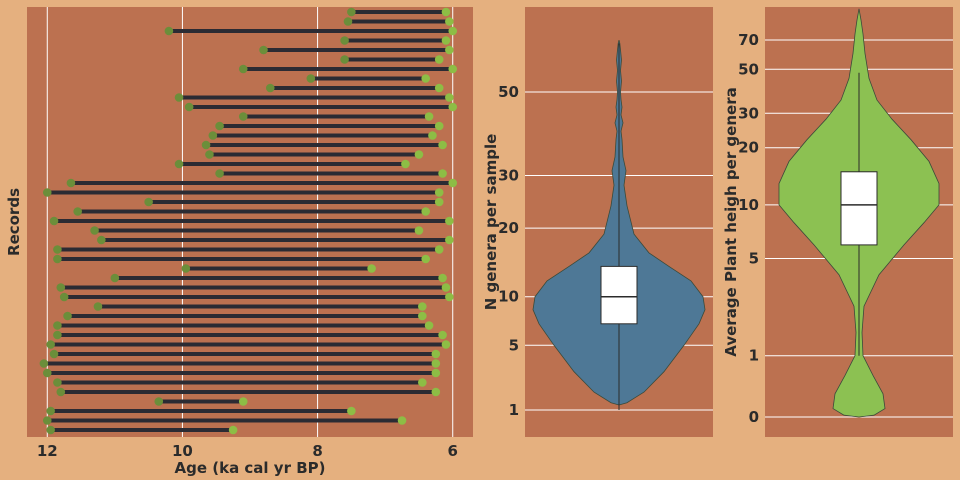 The width and height of the screenshot is (960, 480). What do you see at coordinates (619, 295) in the screenshot?
I see `violin-box` at bounding box center [619, 295].